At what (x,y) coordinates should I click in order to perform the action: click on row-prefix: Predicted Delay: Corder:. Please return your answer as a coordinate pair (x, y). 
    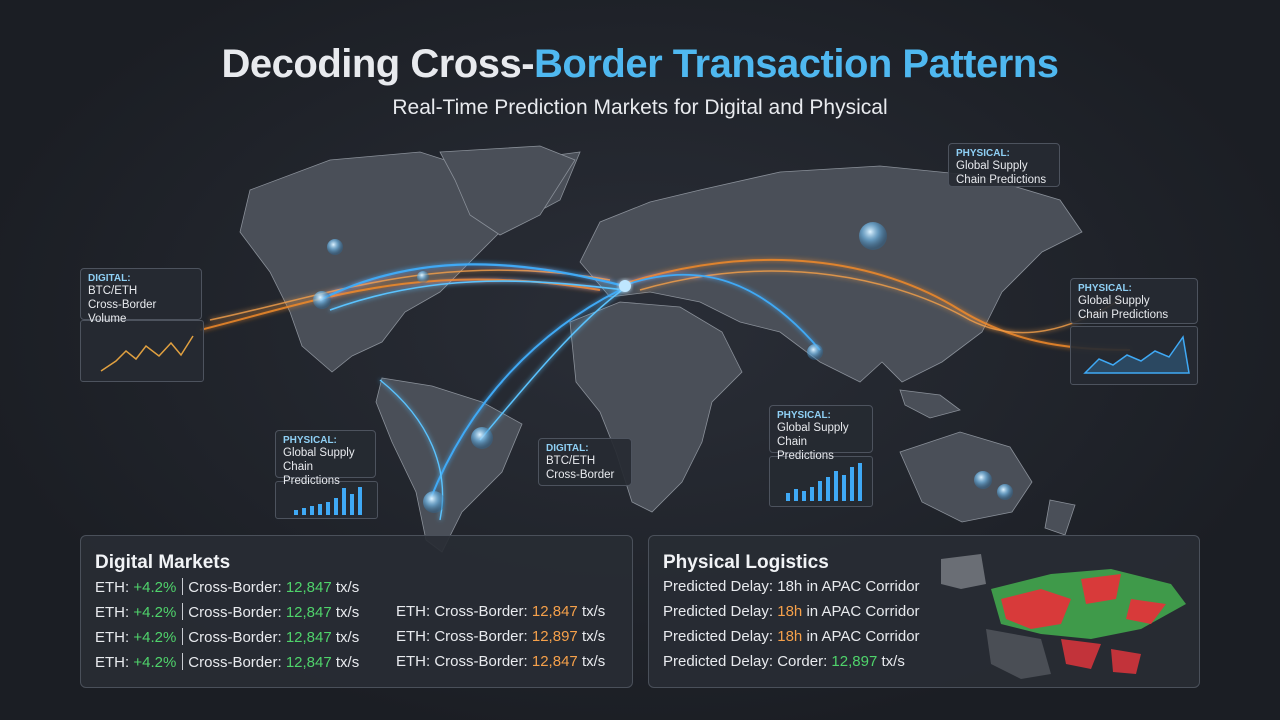
    Looking at the image, I should click on (745, 661).